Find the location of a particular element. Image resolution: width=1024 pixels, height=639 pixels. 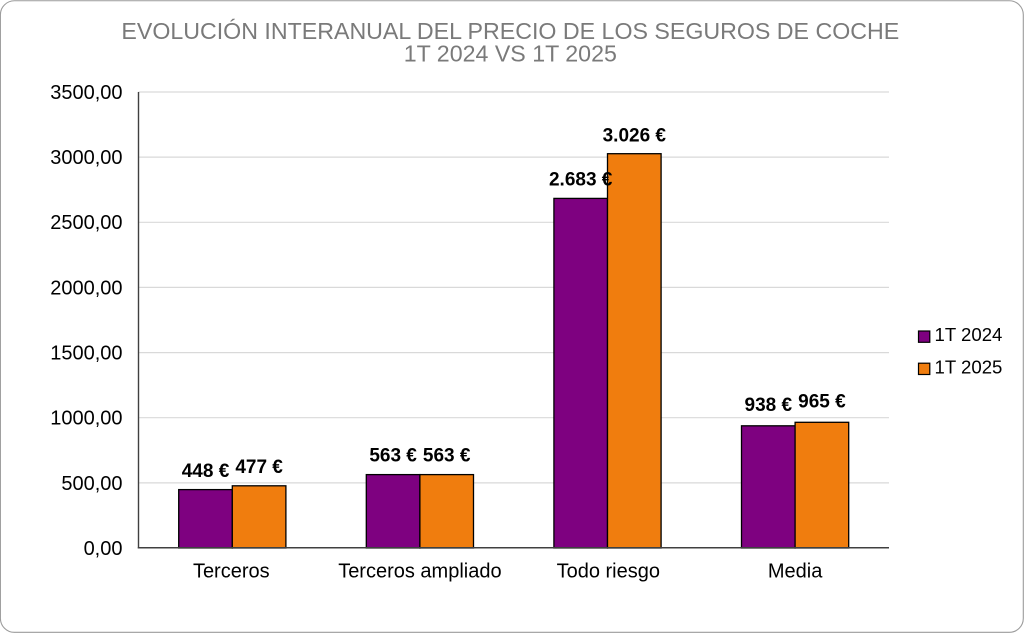

svg-text: 2500,00 is located at coordinates (86, 223).